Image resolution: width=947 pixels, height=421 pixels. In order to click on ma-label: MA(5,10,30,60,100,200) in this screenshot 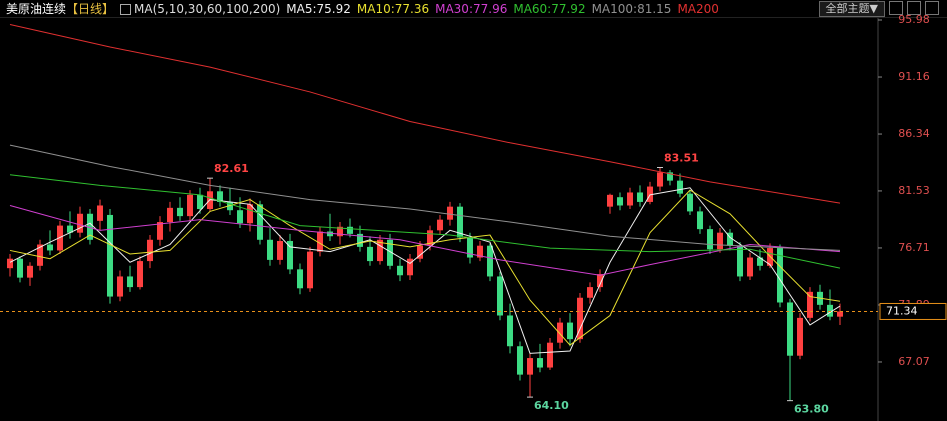, I will do `click(207, 9)`.